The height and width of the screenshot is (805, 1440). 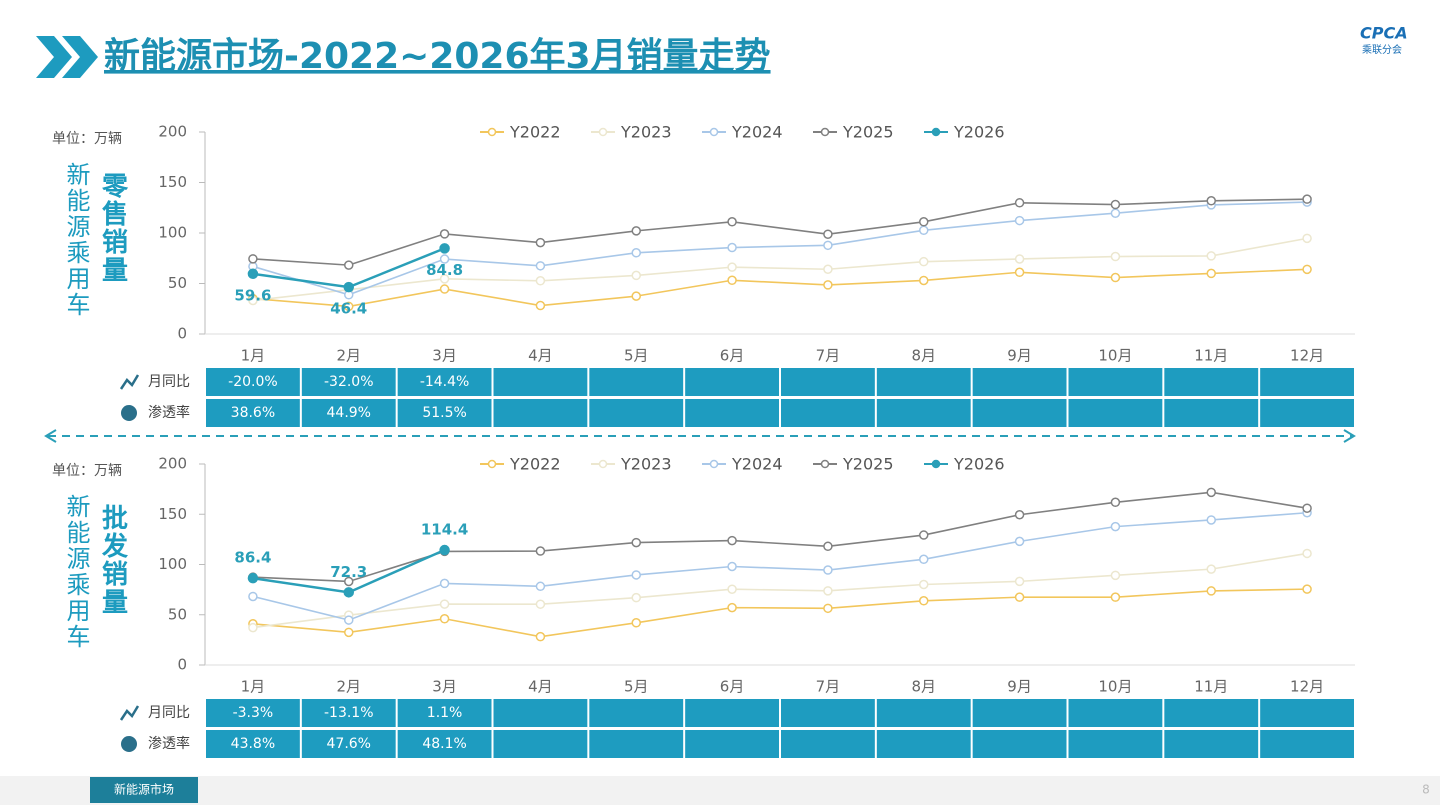 What do you see at coordinates (720, 790) in the screenshot?
I see `footer-bar` at bounding box center [720, 790].